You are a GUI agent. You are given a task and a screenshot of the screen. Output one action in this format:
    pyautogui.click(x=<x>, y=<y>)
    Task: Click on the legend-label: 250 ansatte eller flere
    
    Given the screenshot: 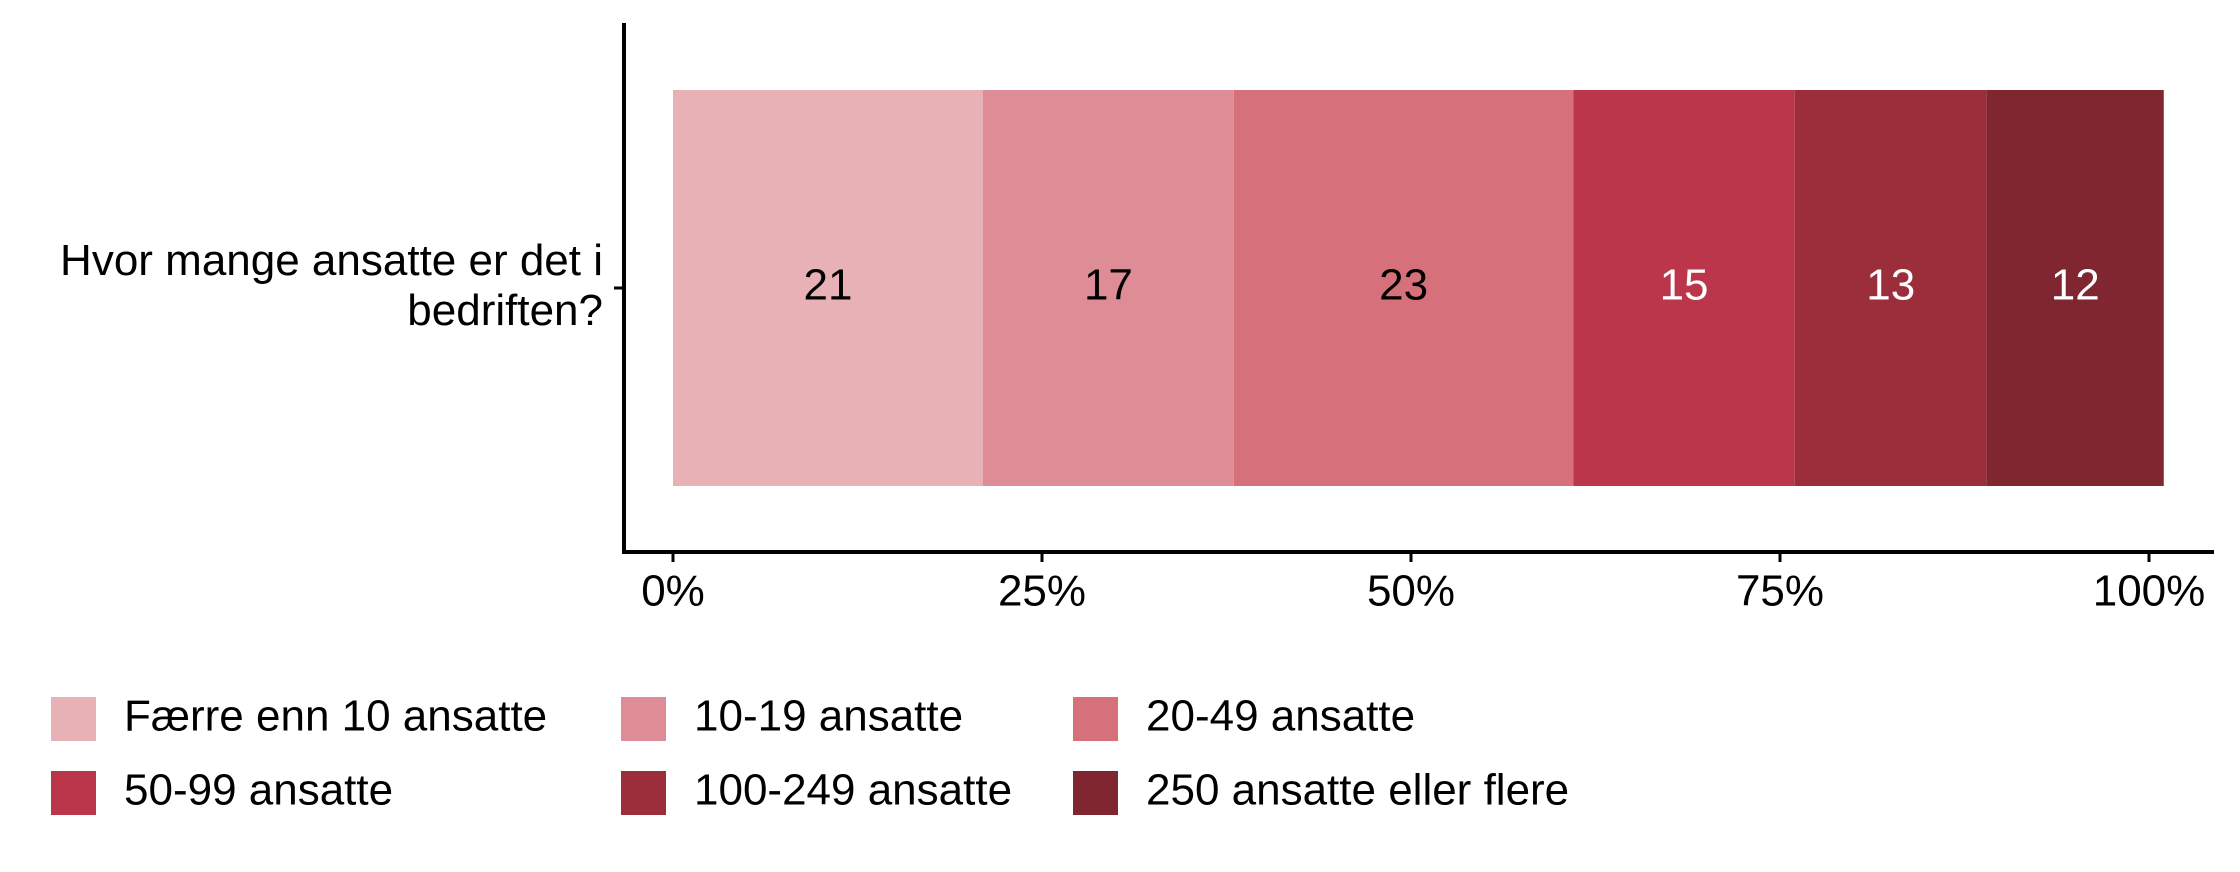 What is the action you would take?
    pyautogui.click(x=1357, y=790)
    